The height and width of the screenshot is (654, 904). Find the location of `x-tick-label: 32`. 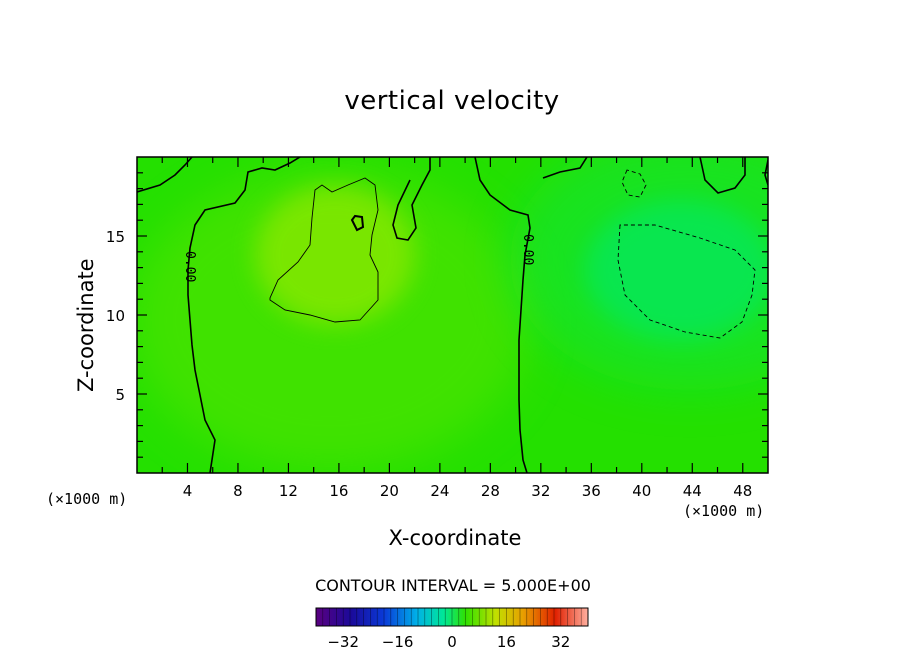

x-tick-label: 32 is located at coordinates (540, 491).